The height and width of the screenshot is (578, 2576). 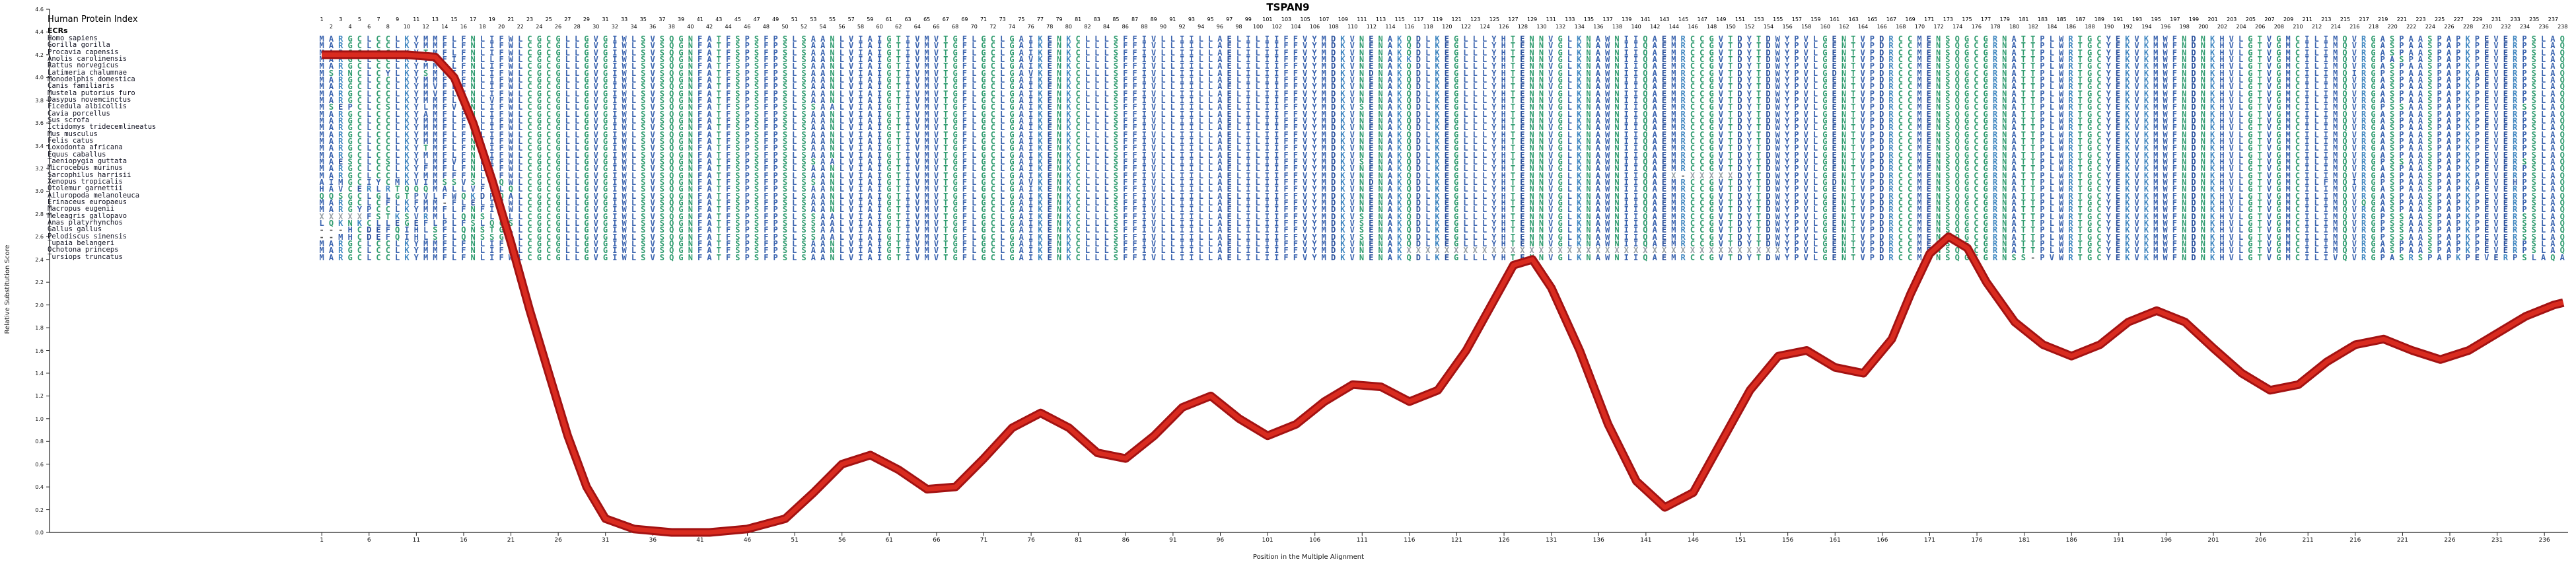 I want to click on column-number: 127, so click(x=1514, y=19).